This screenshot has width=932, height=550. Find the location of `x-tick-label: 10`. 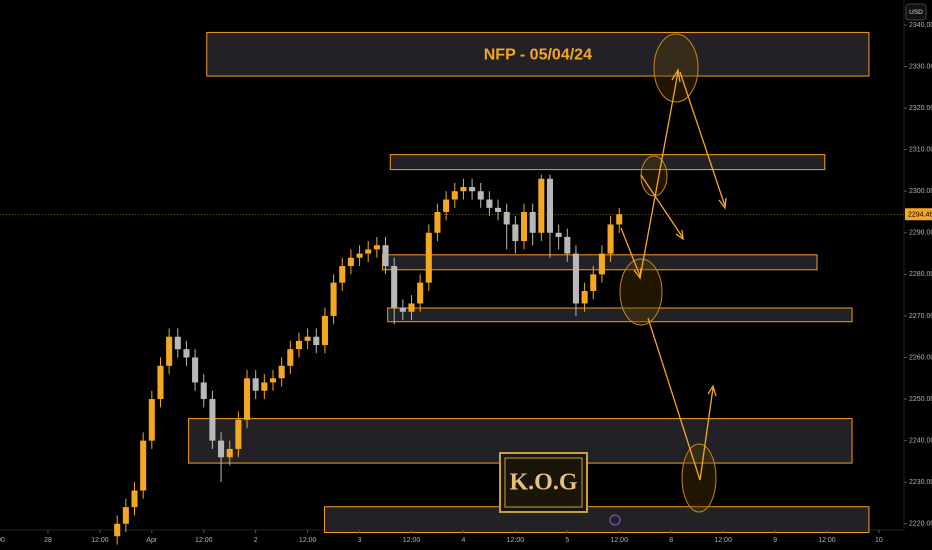

x-tick-label: 10 is located at coordinates (879, 540).